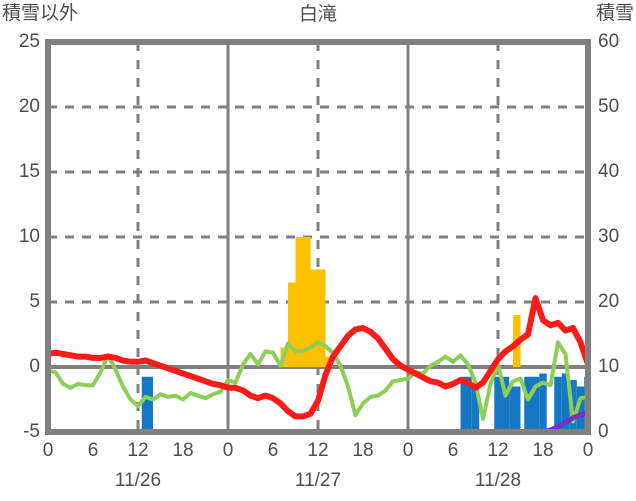  Describe the element at coordinates (614, 13) in the screenshot. I see `right-axis-title: 積雪` at that location.